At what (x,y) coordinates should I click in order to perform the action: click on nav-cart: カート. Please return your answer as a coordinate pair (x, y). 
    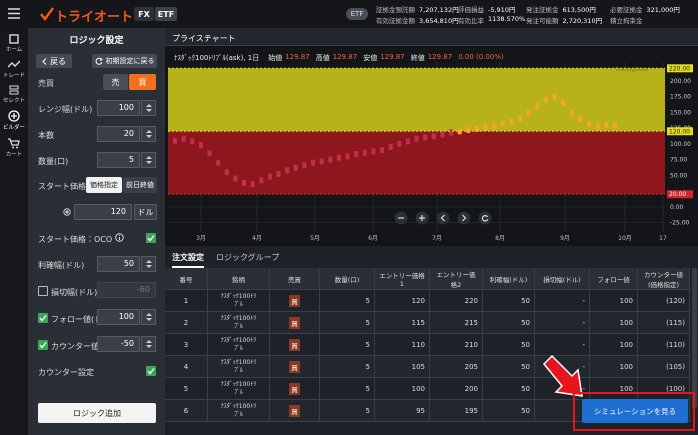
    Looking at the image, I should click on (14, 155).